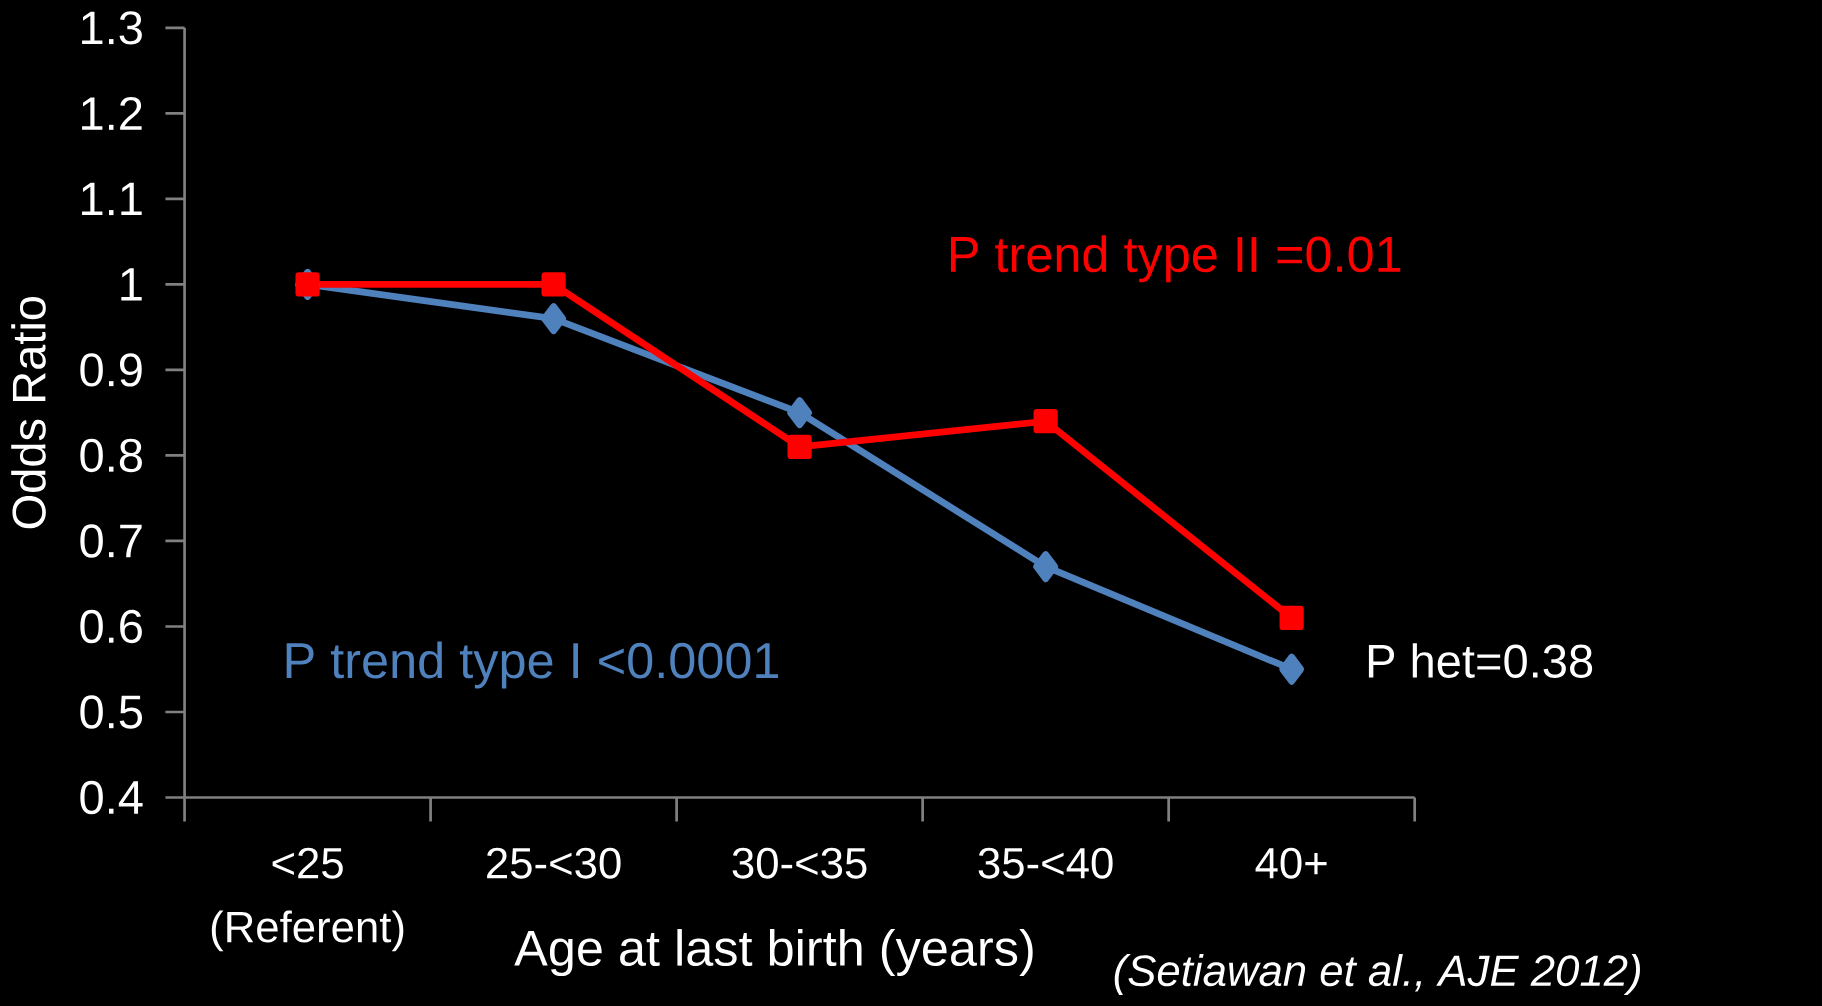  Describe the element at coordinates (111, 626) in the screenshot. I see `y-tick-label: 0.6` at that location.